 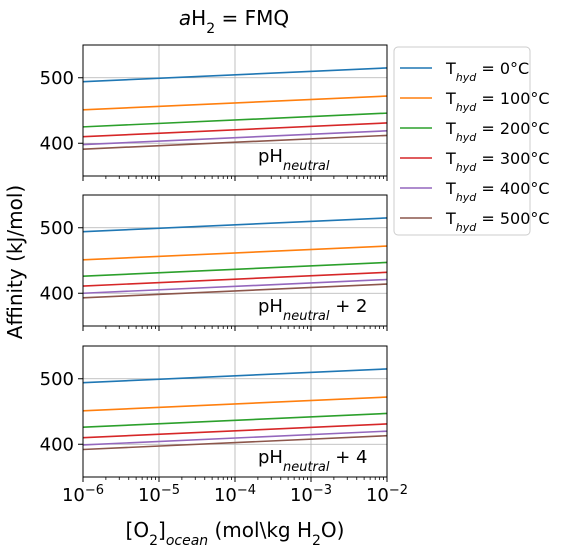 I want to click on x-tick-label: 10⁻³, so click(x=311, y=495).